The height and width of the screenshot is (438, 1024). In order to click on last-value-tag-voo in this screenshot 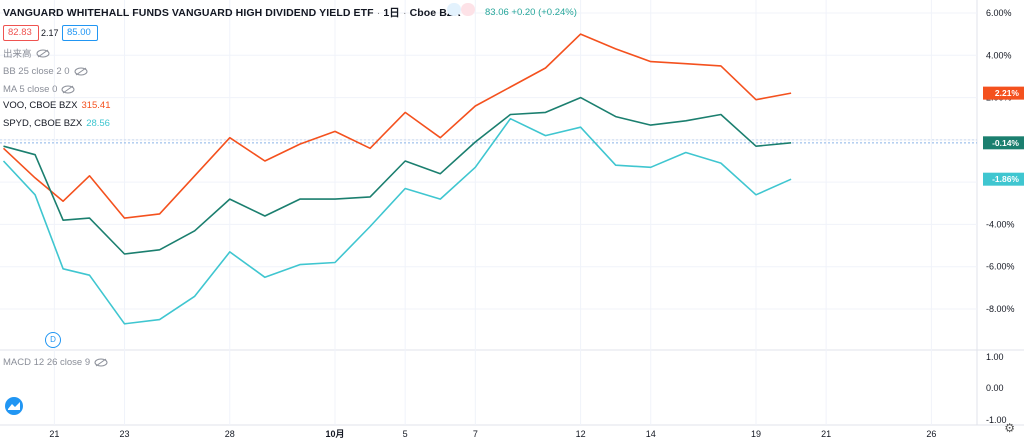, I will do `click(1003, 93)`.